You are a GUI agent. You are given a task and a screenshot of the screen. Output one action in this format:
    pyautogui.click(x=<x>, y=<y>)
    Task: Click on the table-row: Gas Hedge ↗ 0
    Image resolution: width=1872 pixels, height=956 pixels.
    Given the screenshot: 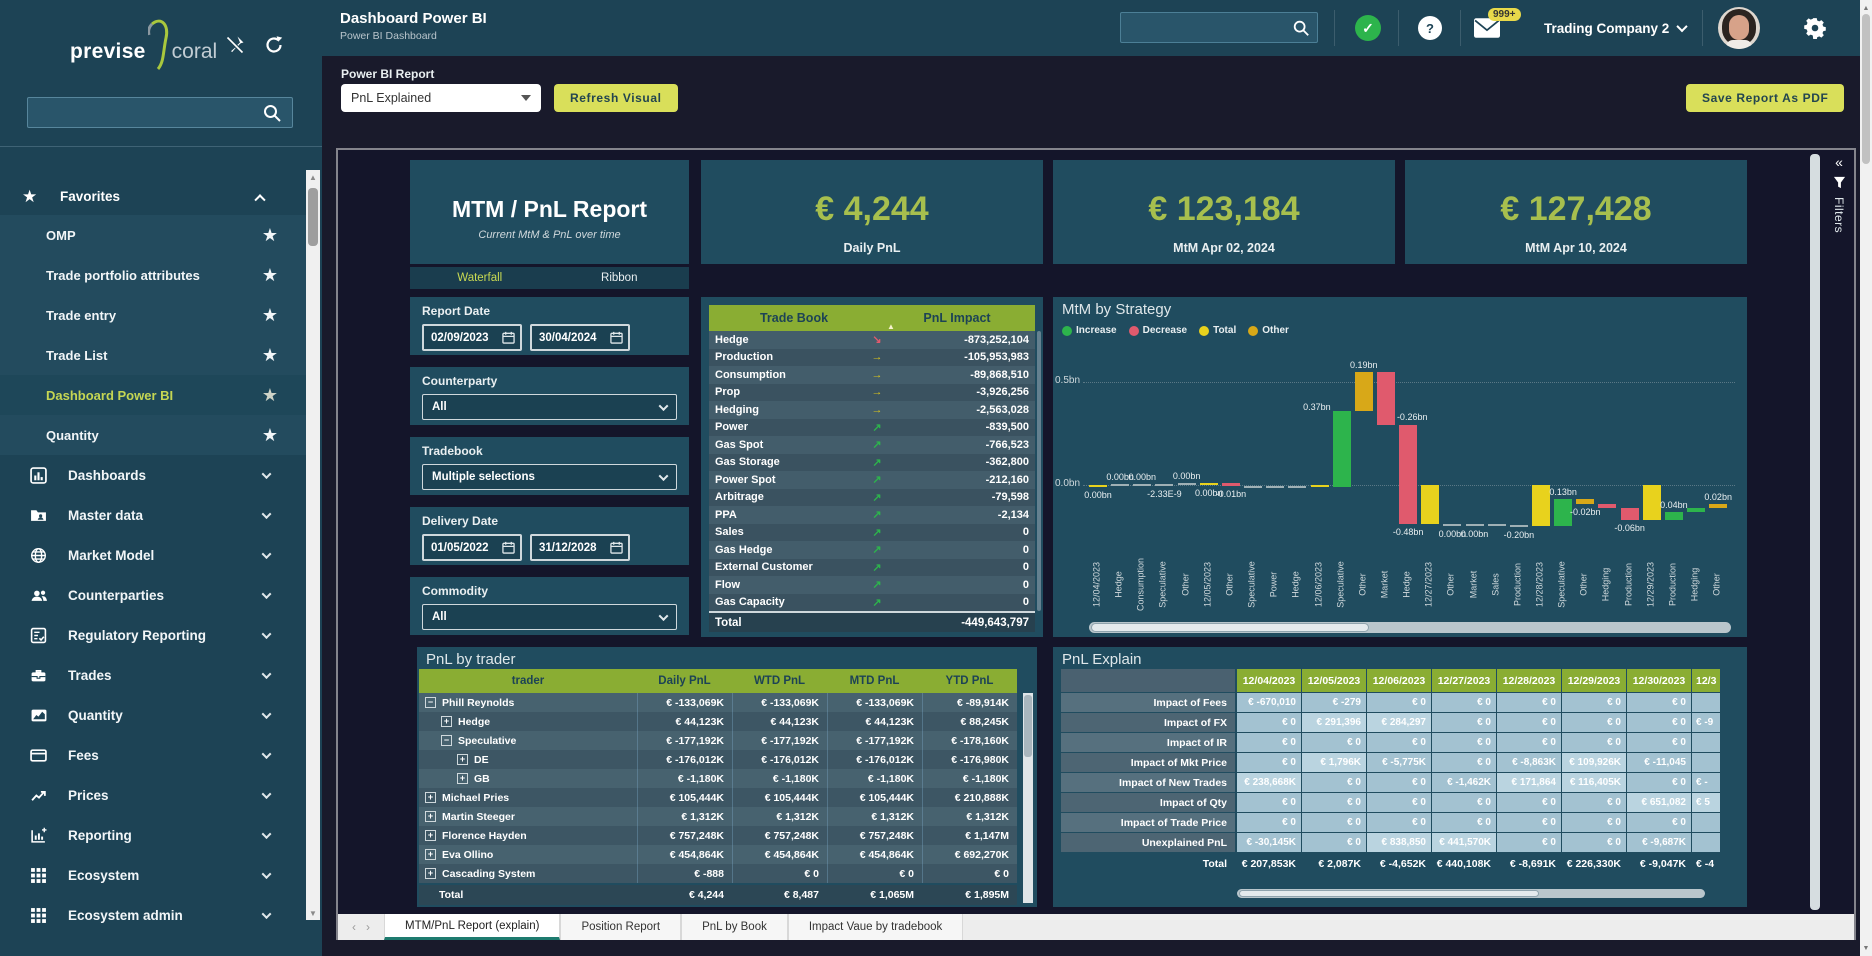 What is the action you would take?
    pyautogui.click(x=872, y=550)
    